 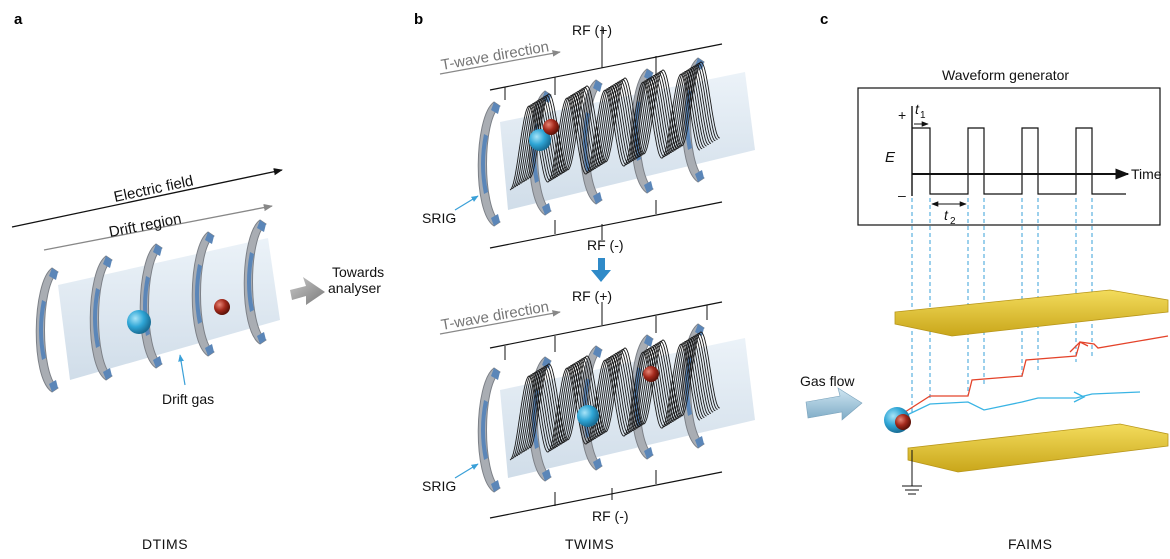 What do you see at coordinates (466, 203) in the screenshot?
I see `srig-pointer-top` at bounding box center [466, 203].